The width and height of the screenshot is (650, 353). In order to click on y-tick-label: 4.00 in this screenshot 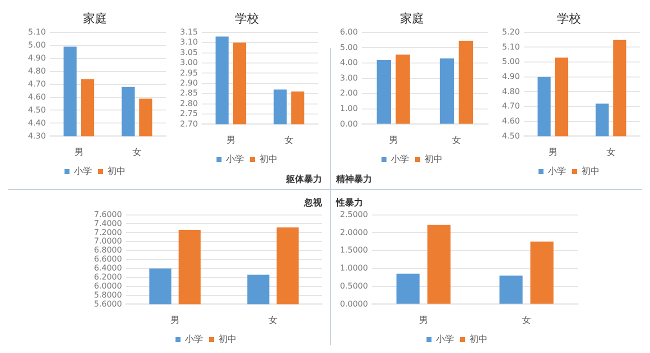, I will do `click(349, 63)`.